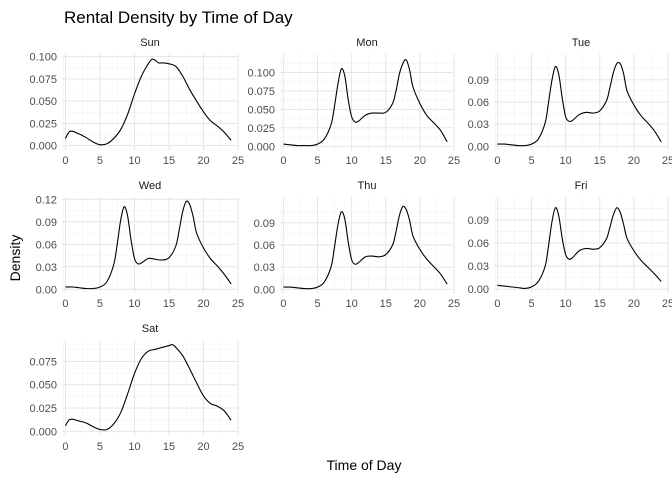 This screenshot has height=480, width=672. What do you see at coordinates (364, 465) in the screenshot?
I see `x-axis-title: Time of Day` at bounding box center [364, 465].